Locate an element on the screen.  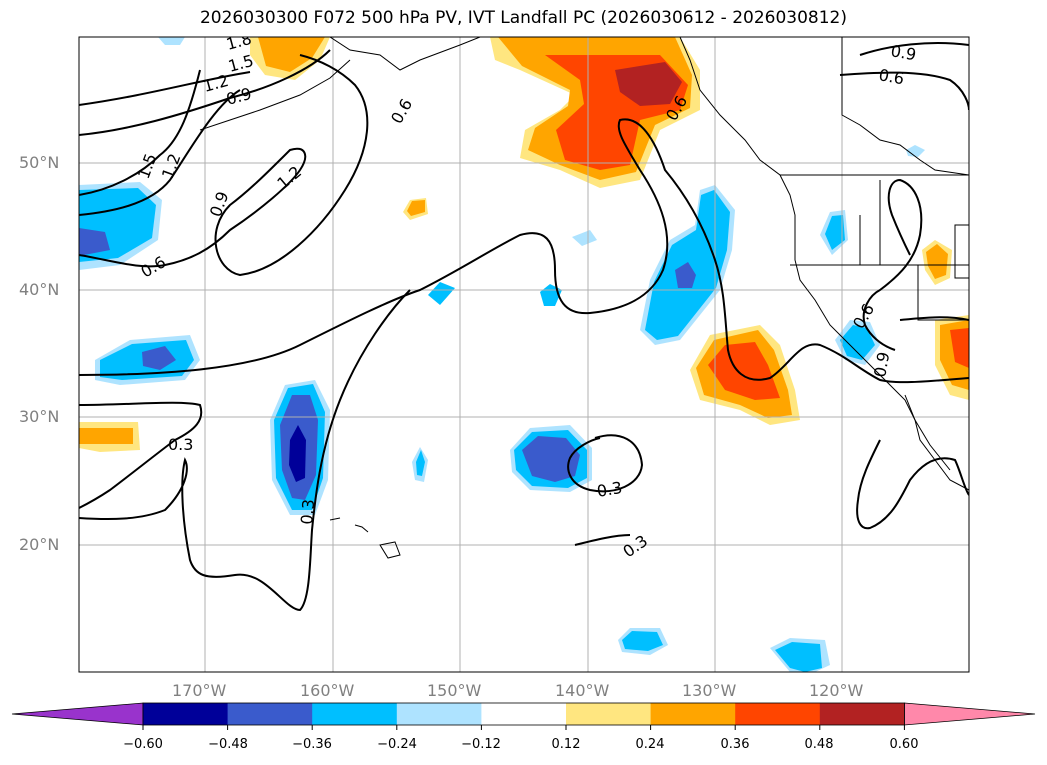
colorbar-tick-label: −0.60 is located at coordinates (143, 744).